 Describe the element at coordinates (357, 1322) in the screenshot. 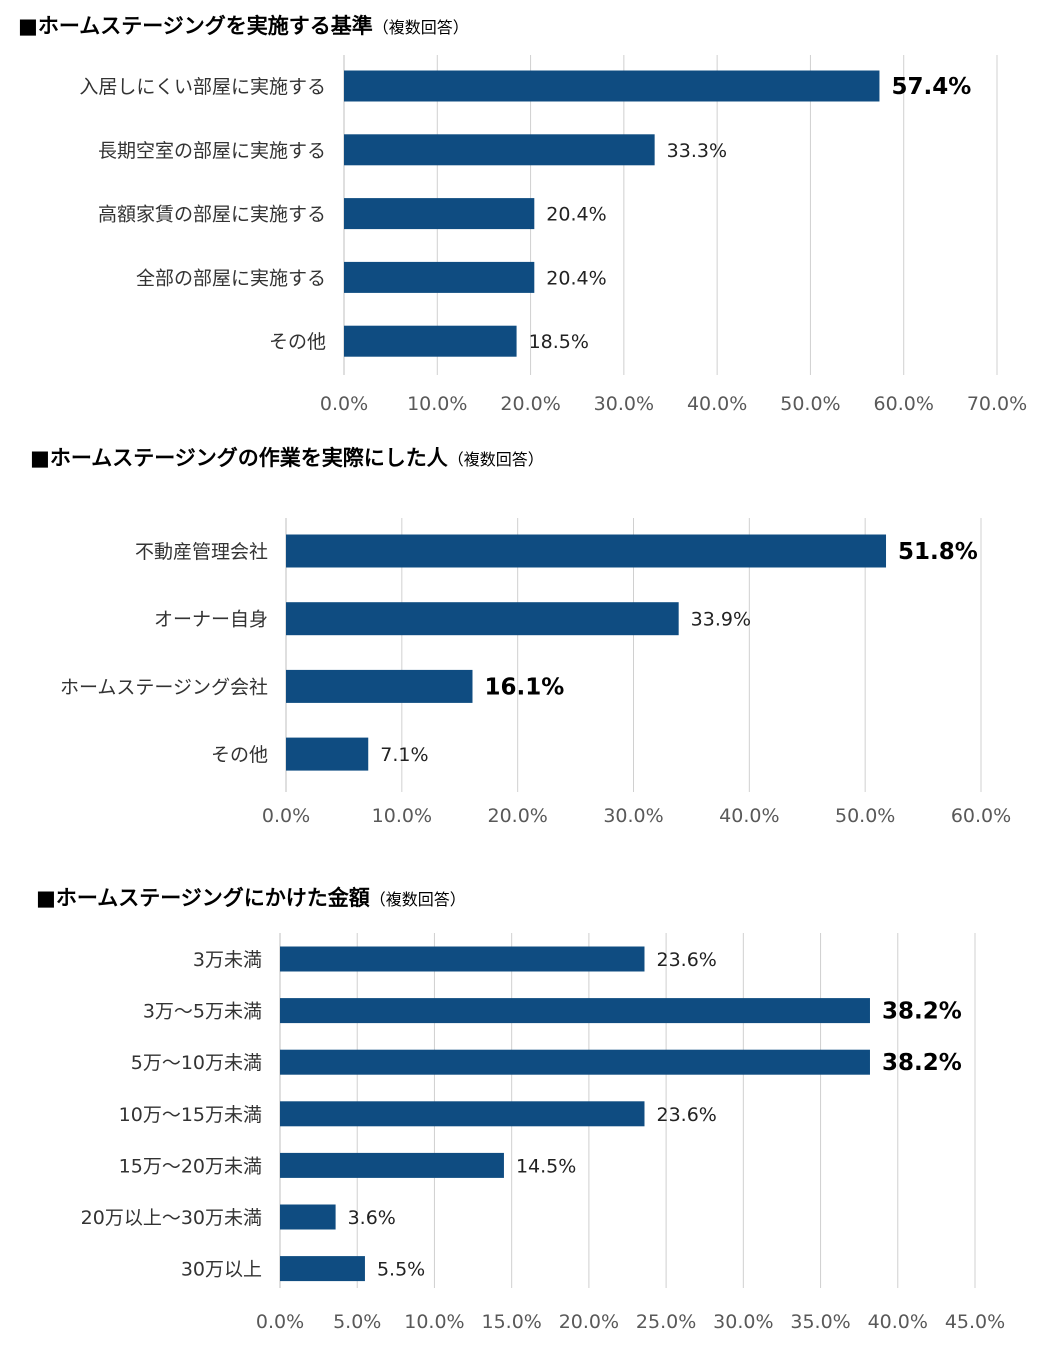

I see `x-tick-label: 5.0%` at that location.